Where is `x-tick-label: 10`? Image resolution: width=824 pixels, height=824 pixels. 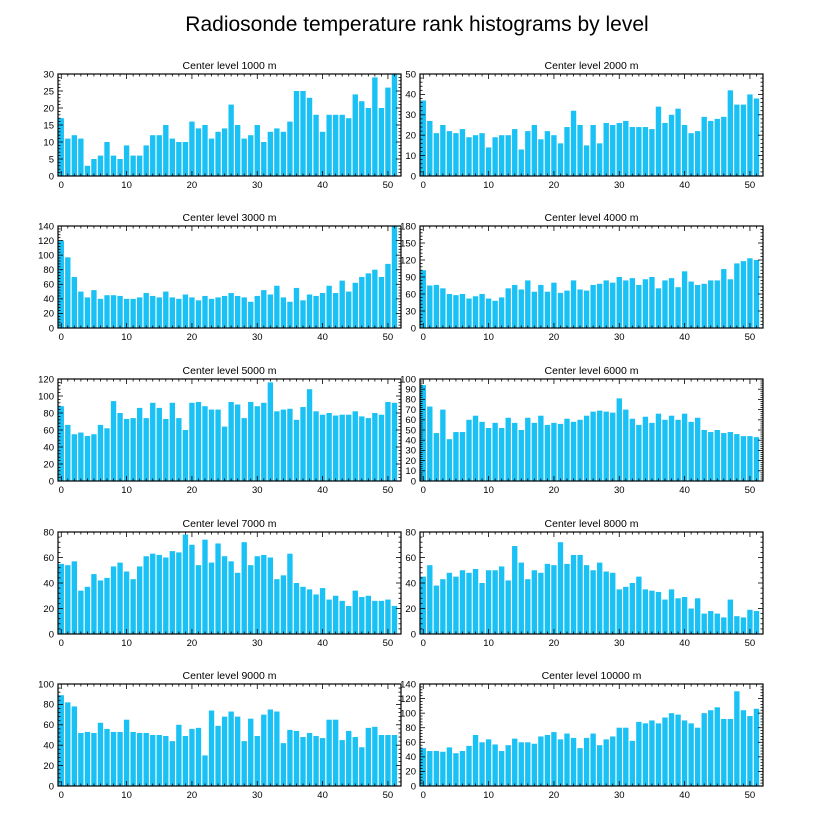
x-tick-label: 10 is located at coordinates (488, 643).